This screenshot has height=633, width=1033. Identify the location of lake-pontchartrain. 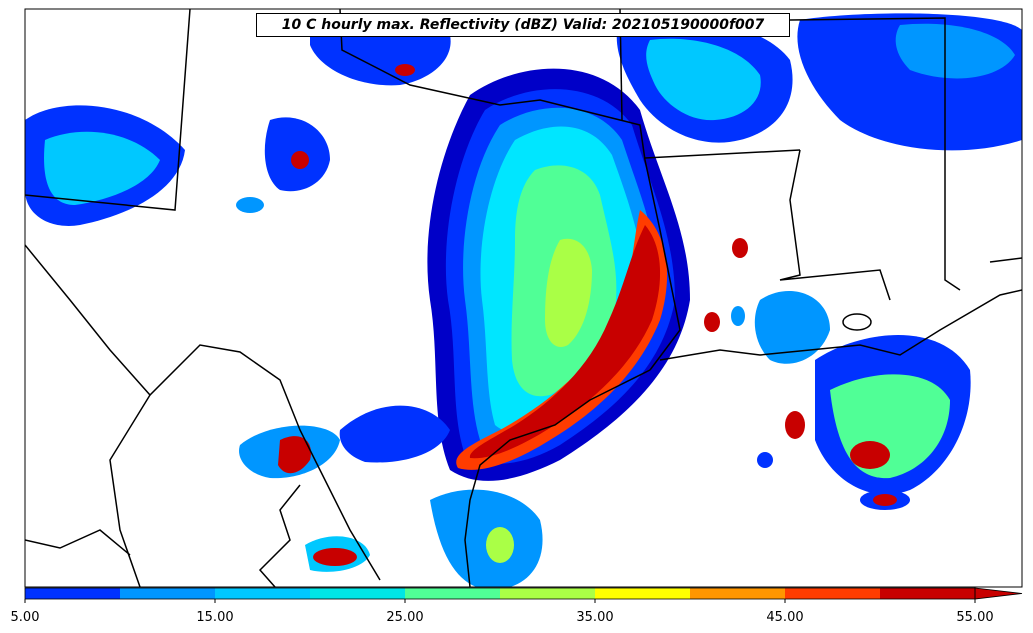
(857, 322).